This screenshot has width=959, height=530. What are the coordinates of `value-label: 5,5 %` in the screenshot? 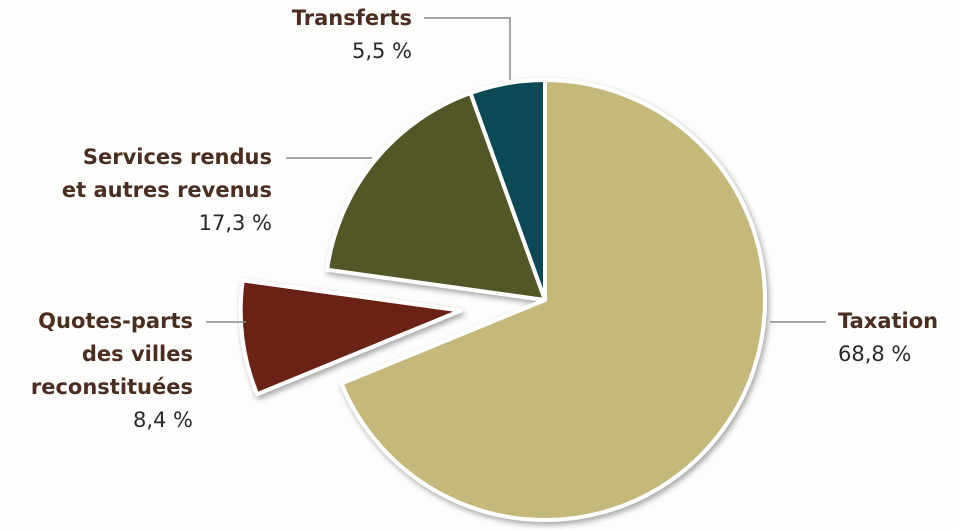 It's located at (381, 51).